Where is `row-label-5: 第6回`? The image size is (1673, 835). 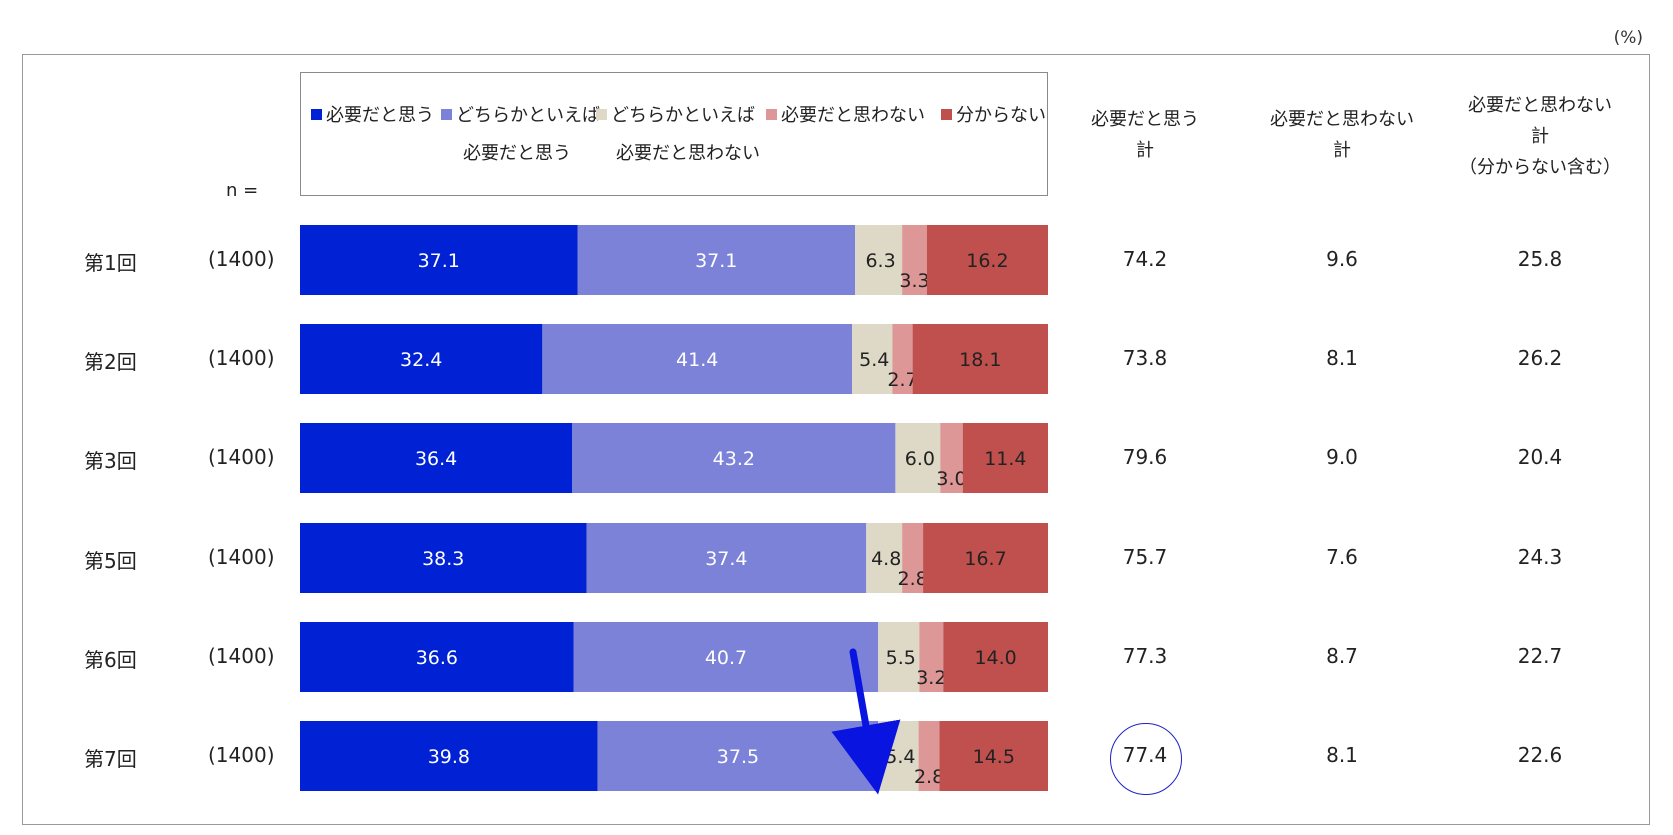 row-label-5: 第6回 is located at coordinates (110, 660).